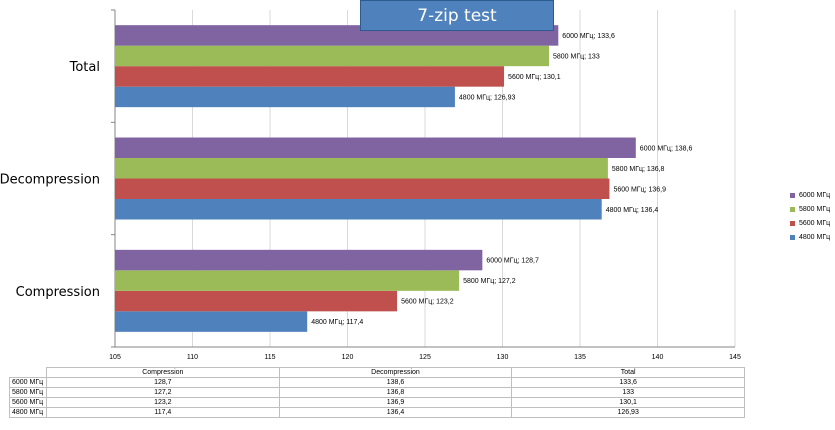 Image resolution: width=835 pixels, height=430 pixels. Describe the element at coordinates (395, 402) in the screenshot. I see `table-cell: 136,9` at that location.